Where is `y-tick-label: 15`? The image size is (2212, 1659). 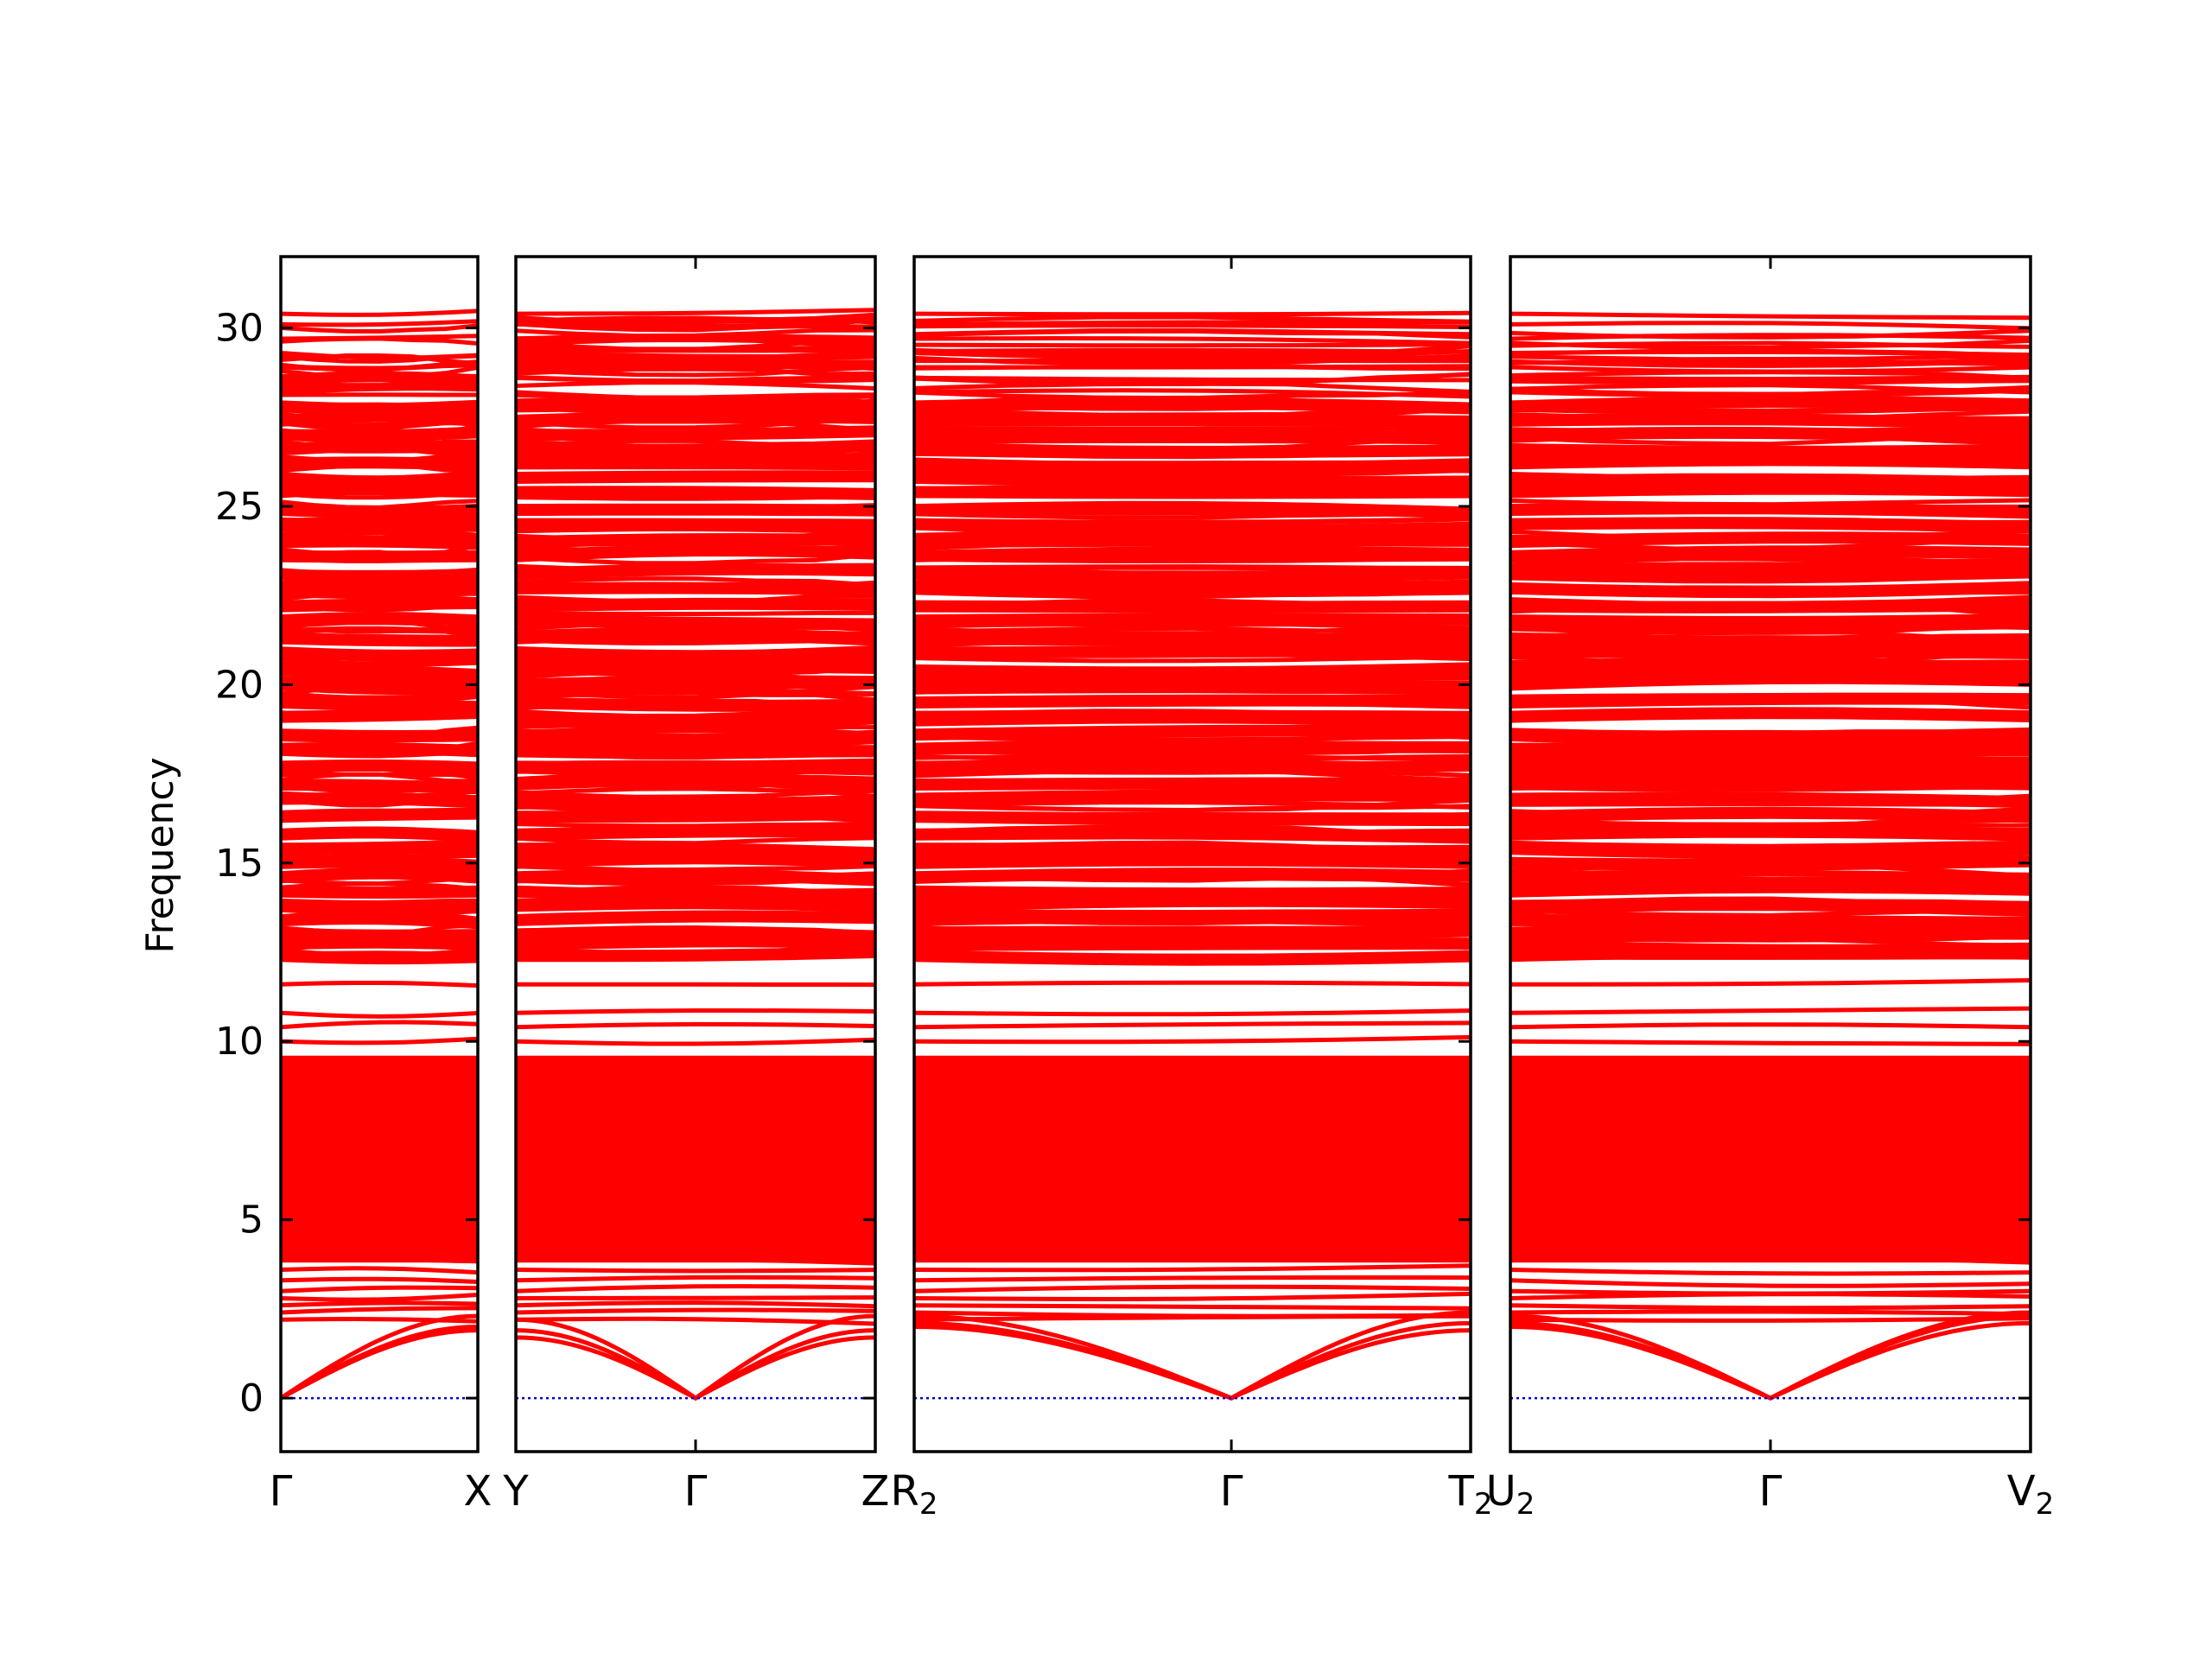
y-tick-label: 15 is located at coordinates (239, 864).